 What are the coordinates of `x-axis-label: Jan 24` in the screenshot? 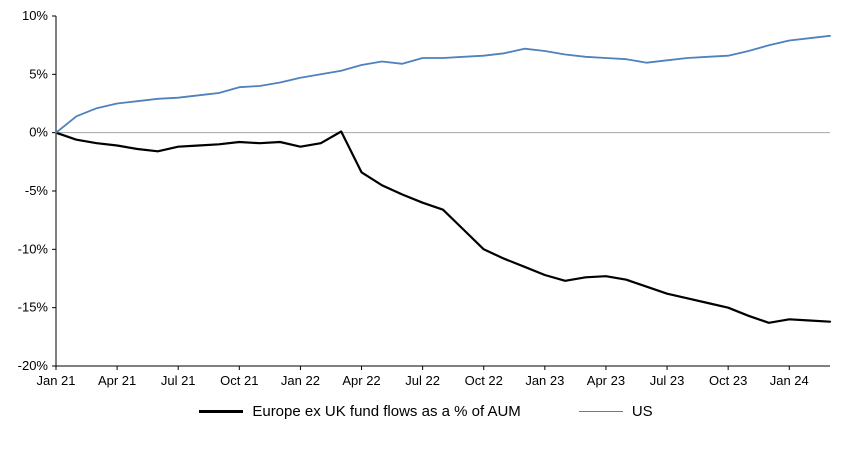 It's located at (789, 380).